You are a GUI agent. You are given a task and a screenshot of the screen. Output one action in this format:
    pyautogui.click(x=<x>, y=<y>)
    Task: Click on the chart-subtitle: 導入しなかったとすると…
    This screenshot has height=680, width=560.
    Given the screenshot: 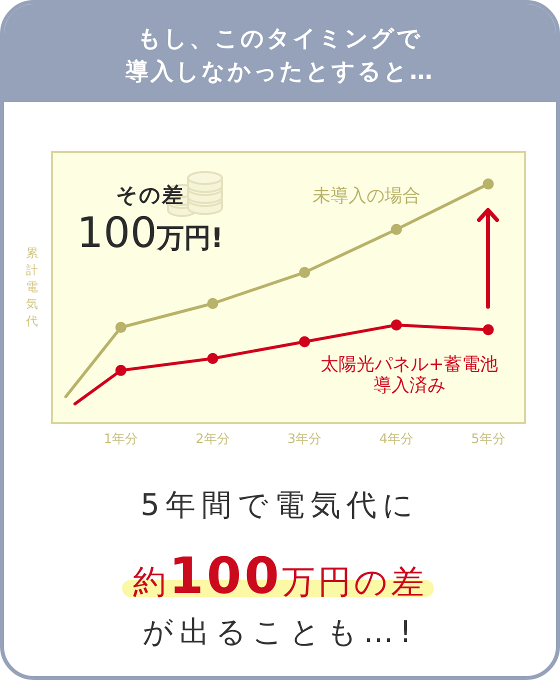 What is the action you would take?
    pyautogui.click(x=280, y=72)
    